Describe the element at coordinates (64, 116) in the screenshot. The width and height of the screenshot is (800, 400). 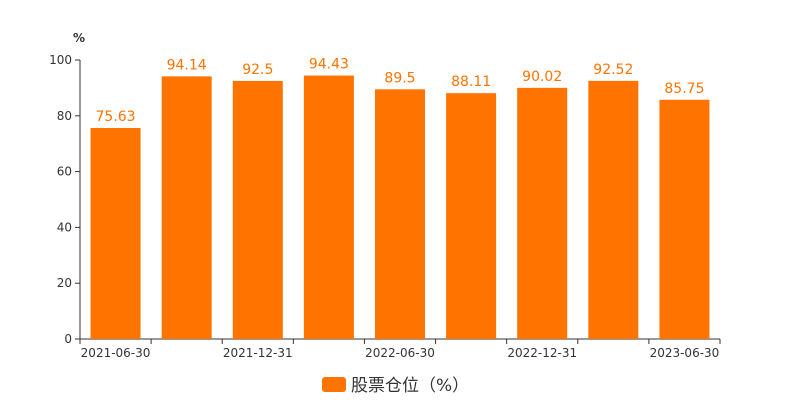
I see `y-tick-label: 80` at that location.